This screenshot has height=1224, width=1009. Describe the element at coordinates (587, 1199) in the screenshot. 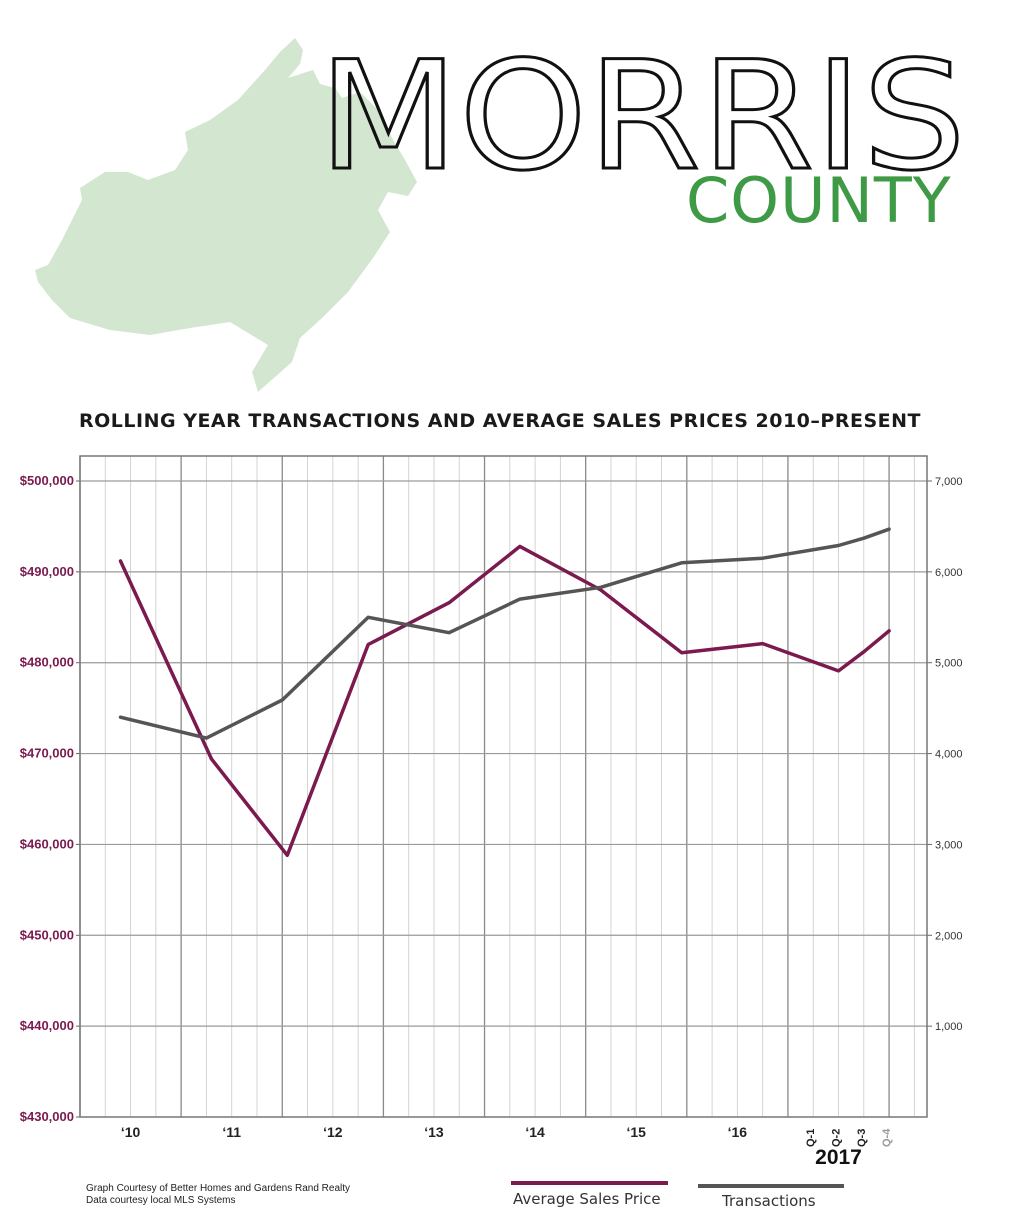

I see `legend-label-average-sales-price: Average Sales Price` at that location.